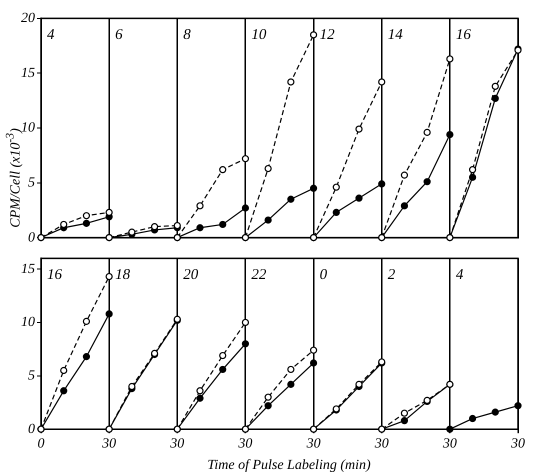  I want to click on annotation: 6, so click(119, 34).